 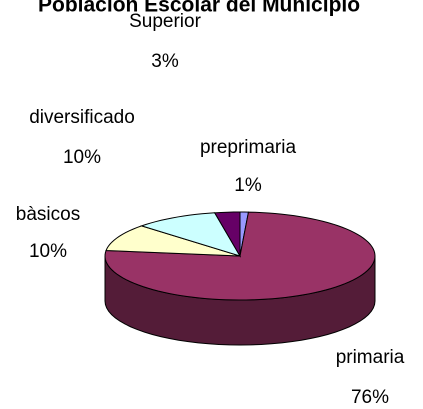 What do you see at coordinates (370, 397) in the screenshot?
I see `slice-value: 76%` at bounding box center [370, 397].